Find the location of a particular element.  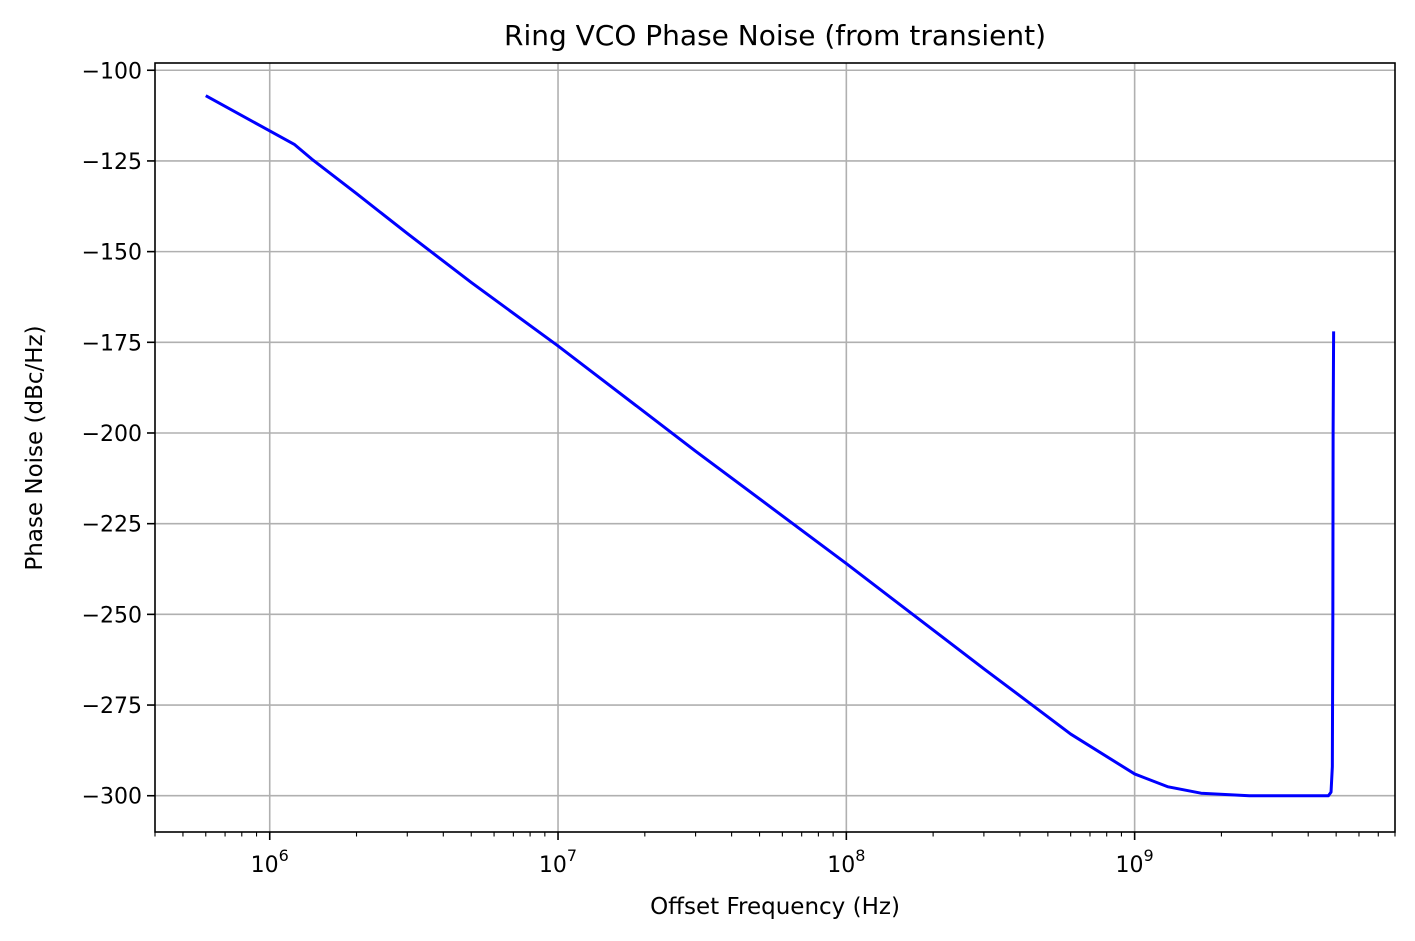

y-axis-ticks: −100 −125 −150 −175 −200 −225 −250 −275 −300 is located at coordinates (118, 434).